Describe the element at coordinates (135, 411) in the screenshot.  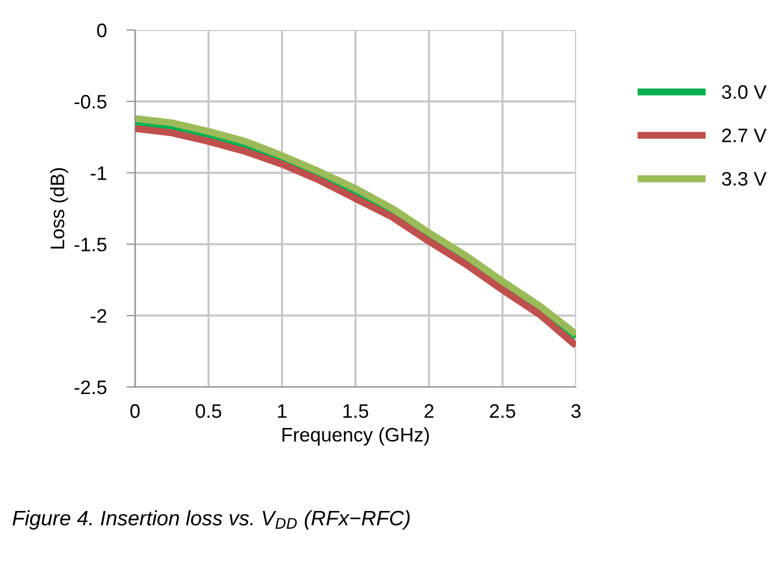
I see `x-tick-label: 0` at that location.